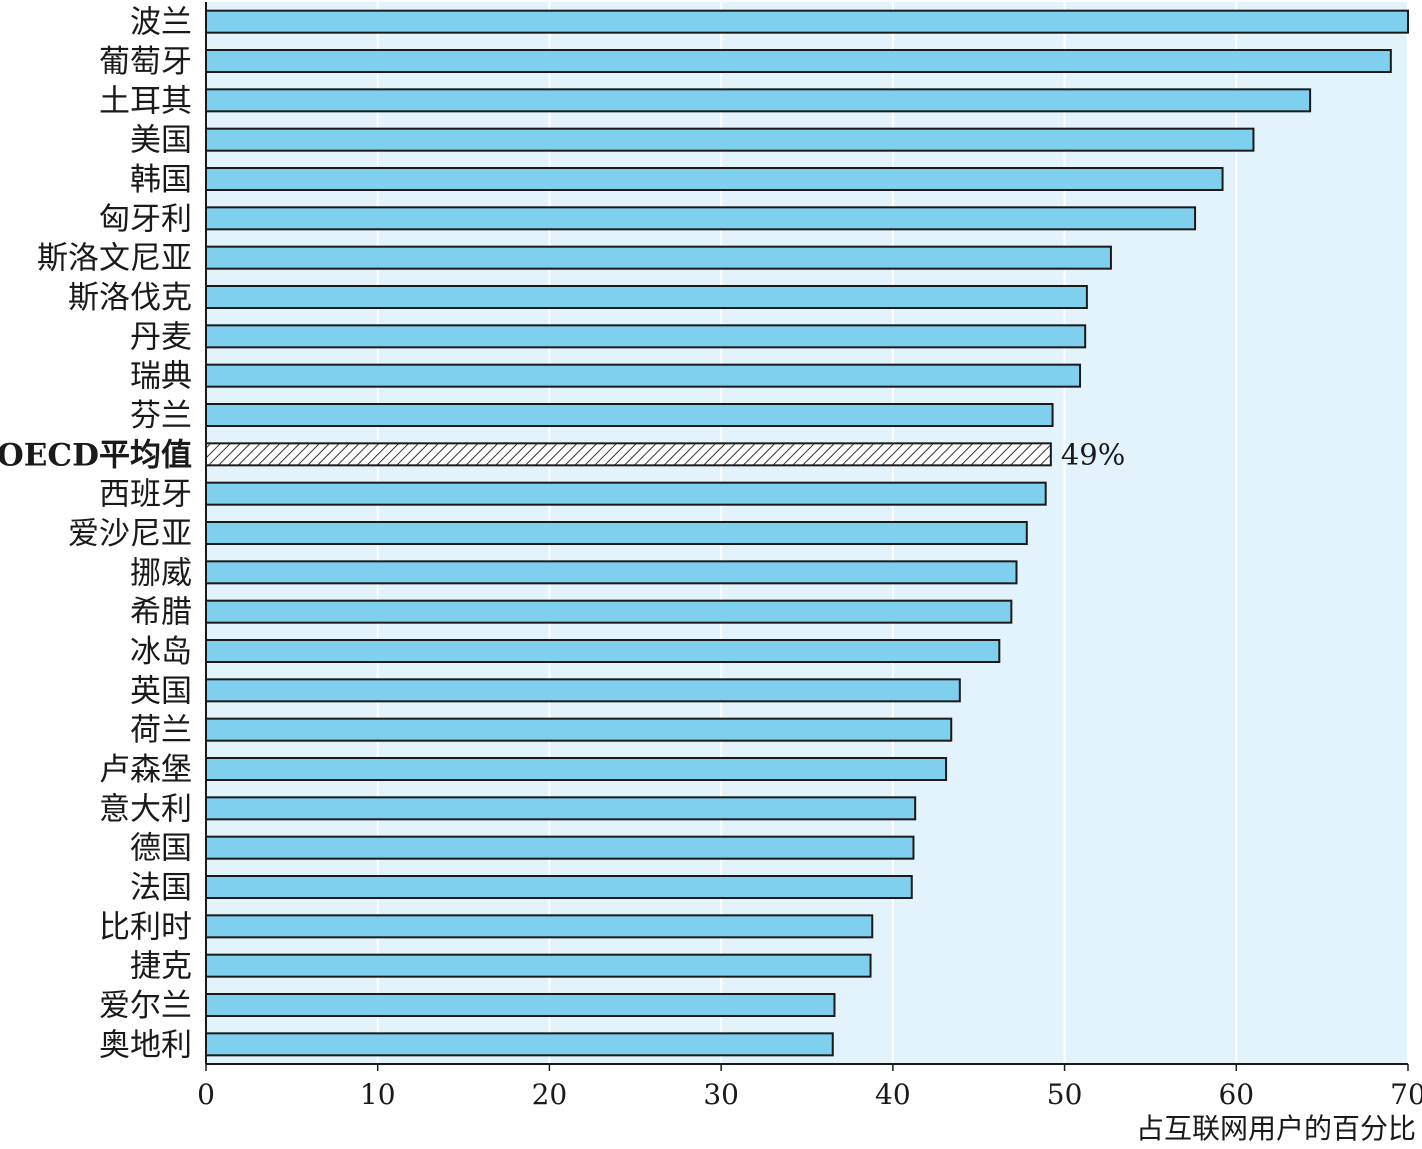 This screenshot has width=1422, height=1149. I want to click on x-tick-label: 20, so click(550, 1094).